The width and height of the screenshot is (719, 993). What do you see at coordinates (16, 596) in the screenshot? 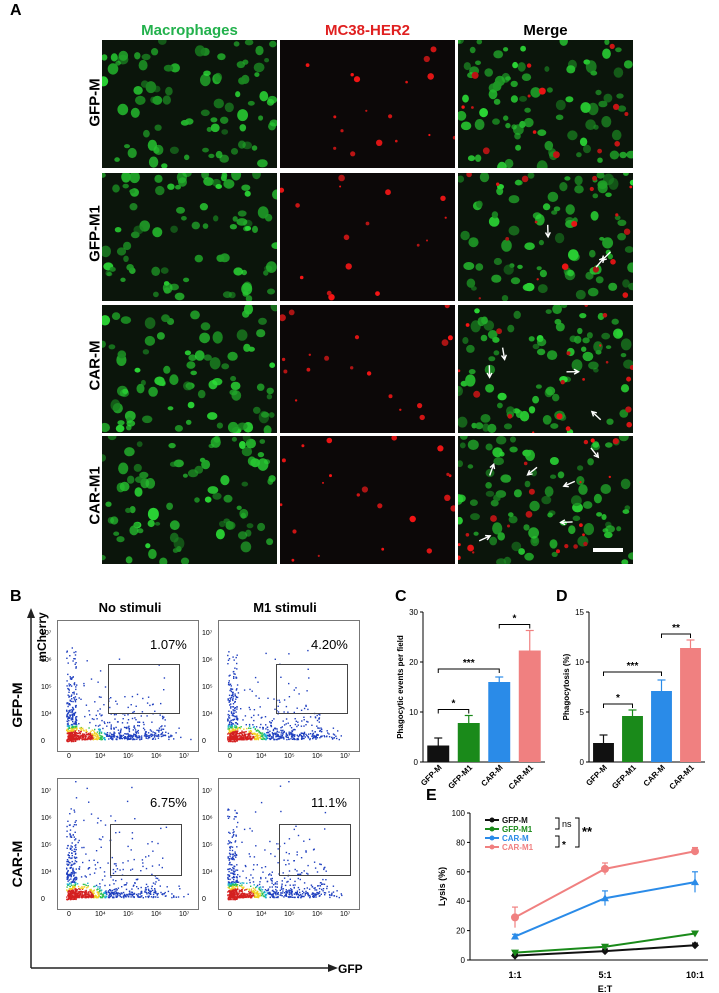
I see `panel-b-letter: B` at bounding box center [16, 596].